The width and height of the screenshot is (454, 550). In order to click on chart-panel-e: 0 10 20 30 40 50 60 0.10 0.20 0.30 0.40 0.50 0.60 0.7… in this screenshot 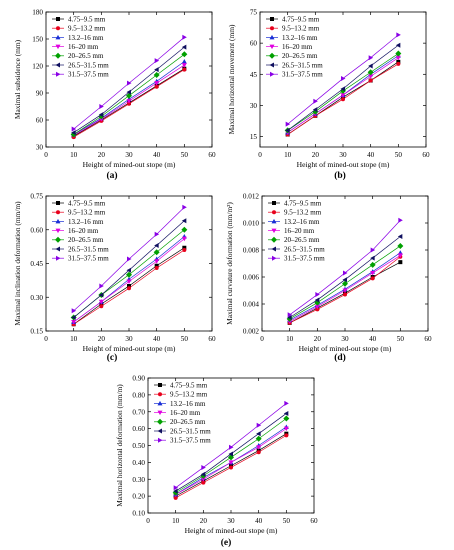, I will do `click(216, 462)`.